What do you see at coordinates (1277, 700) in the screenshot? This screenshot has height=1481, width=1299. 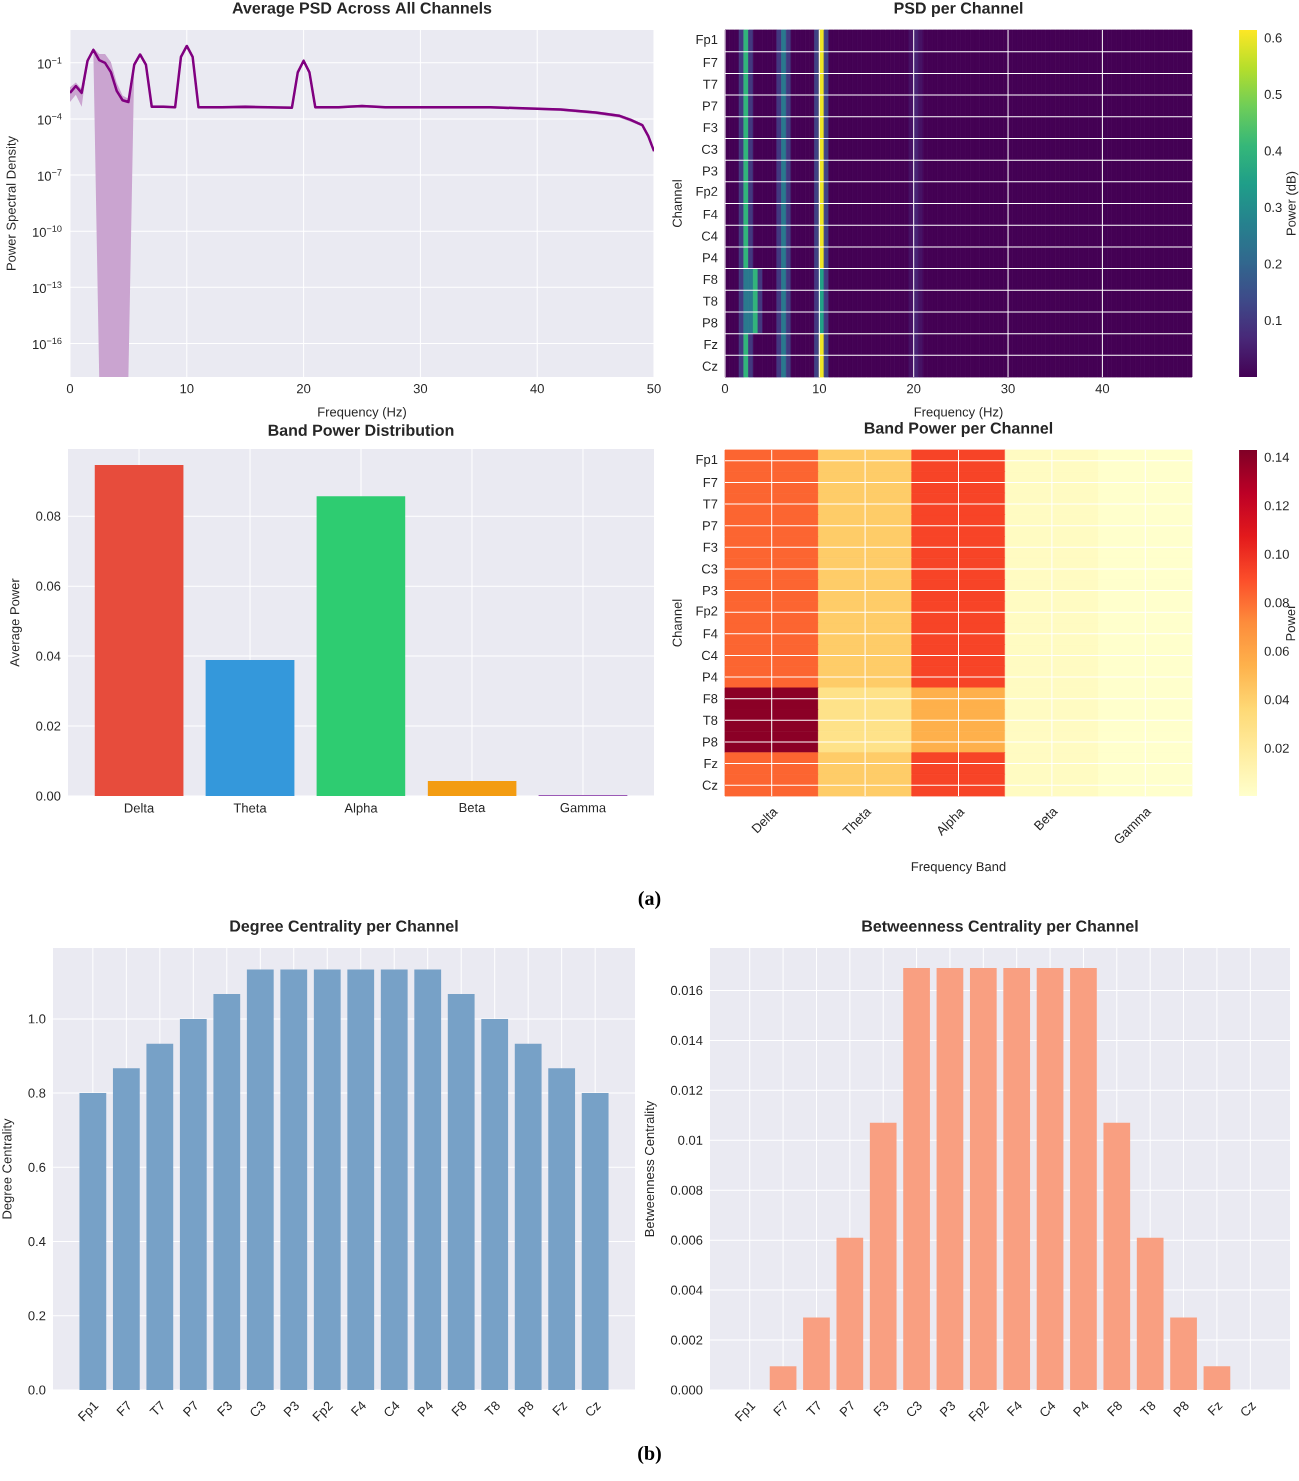 I see `color-bar-label: 0.04` at bounding box center [1277, 700].